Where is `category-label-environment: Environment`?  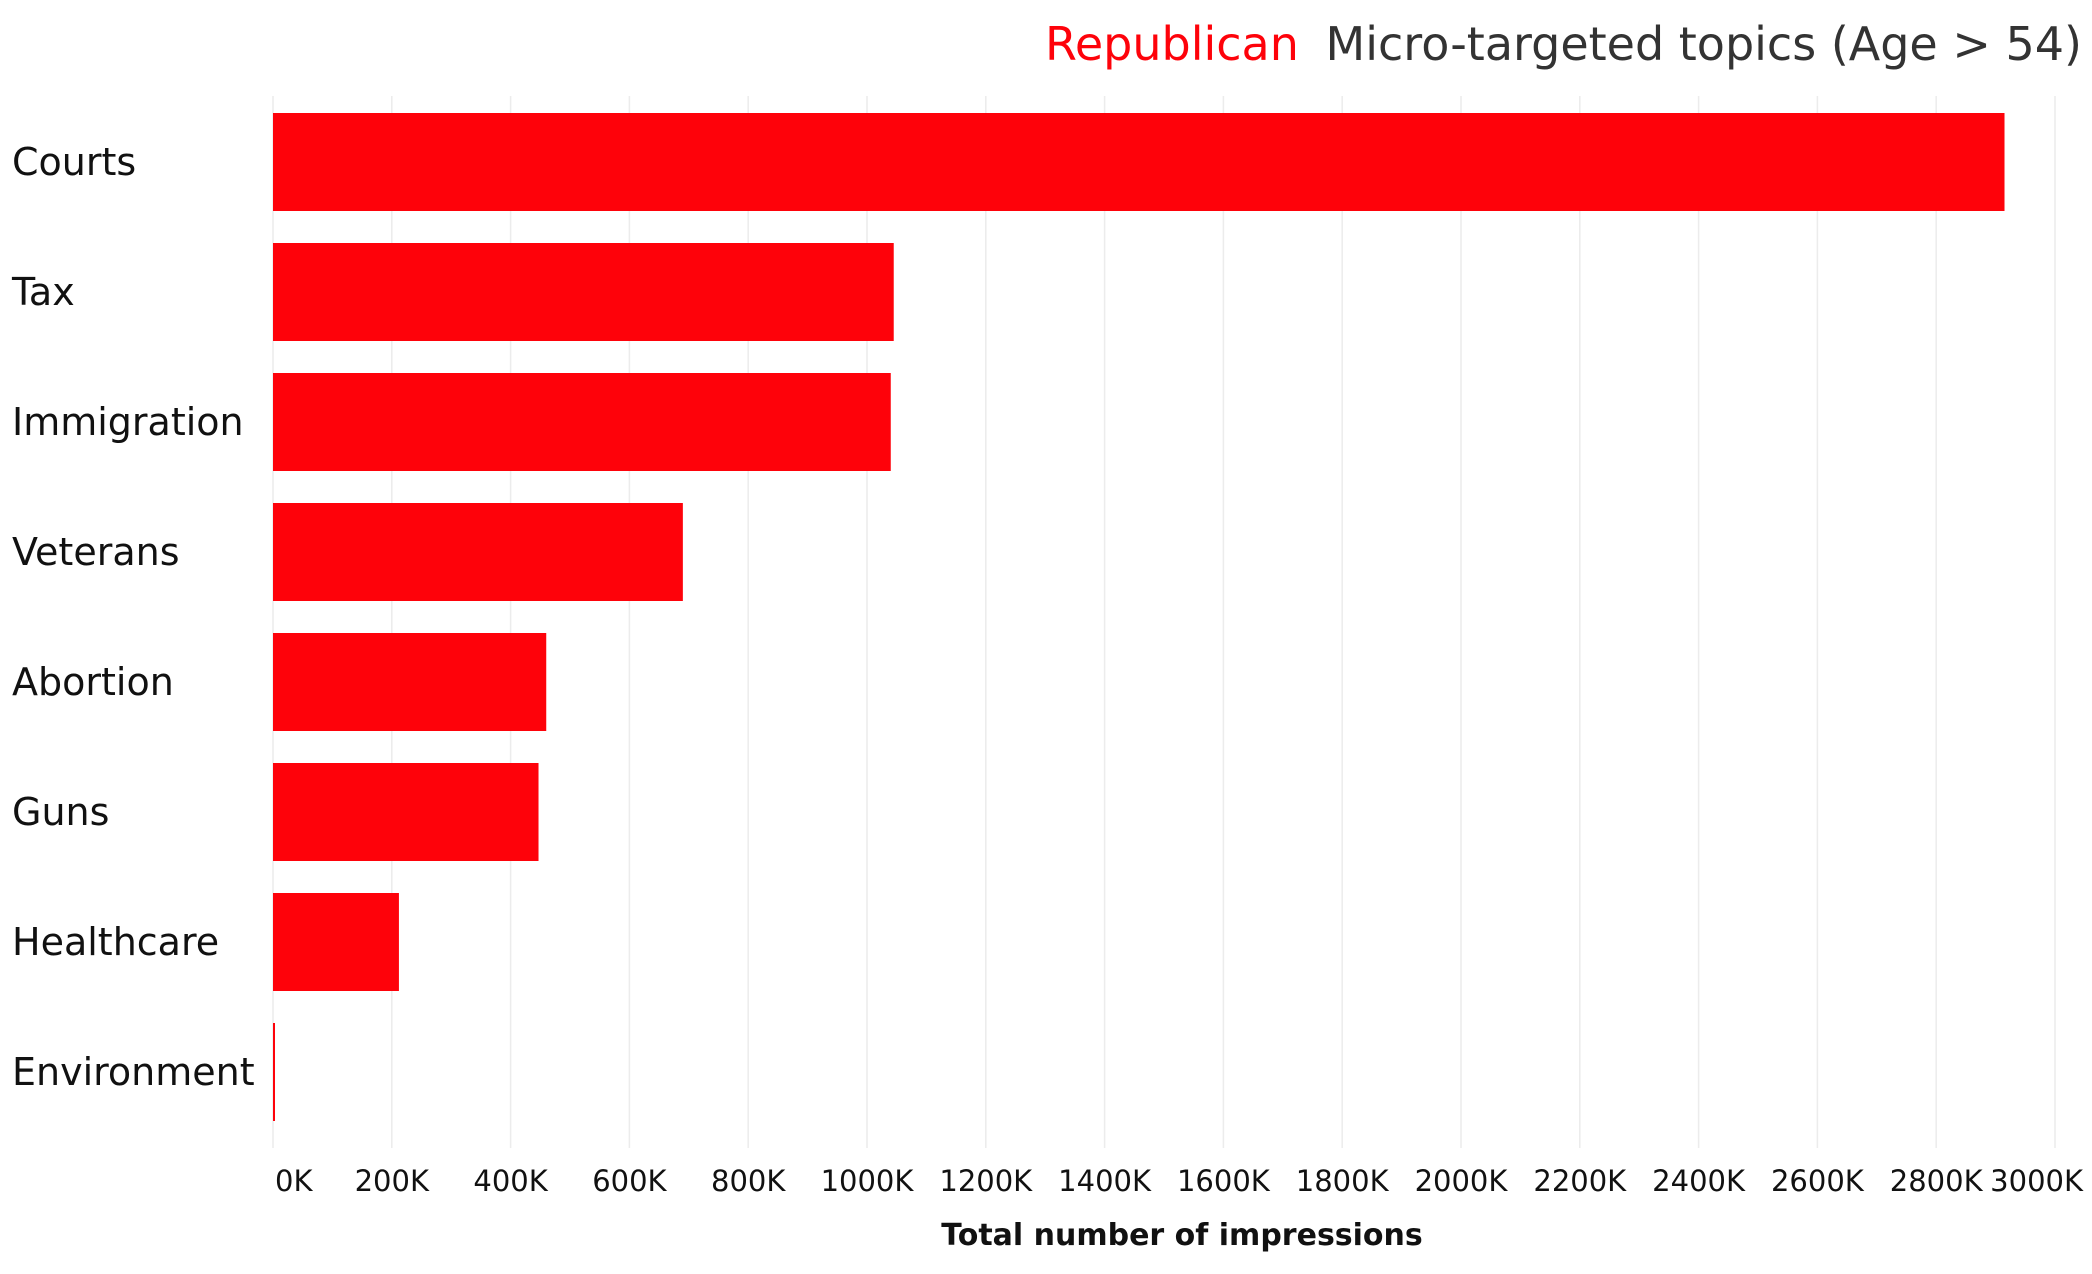
category-label-environment: Environment is located at coordinates (133, 1072).